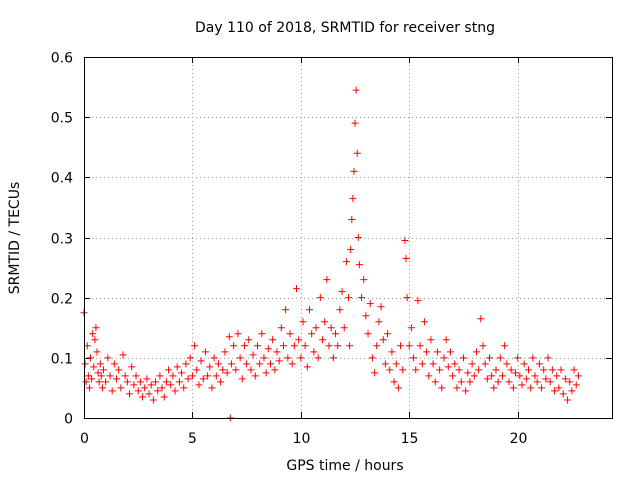 The height and width of the screenshot is (480, 640). Describe the element at coordinates (62, 119) in the screenshot. I see `y-tick-label: 0.5` at that location.